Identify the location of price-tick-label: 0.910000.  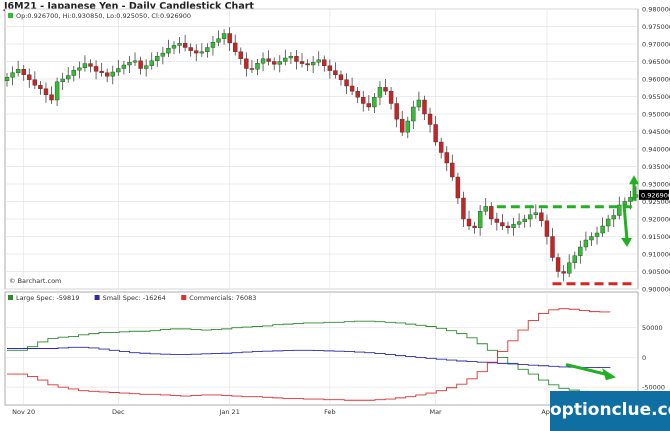
(656, 255).